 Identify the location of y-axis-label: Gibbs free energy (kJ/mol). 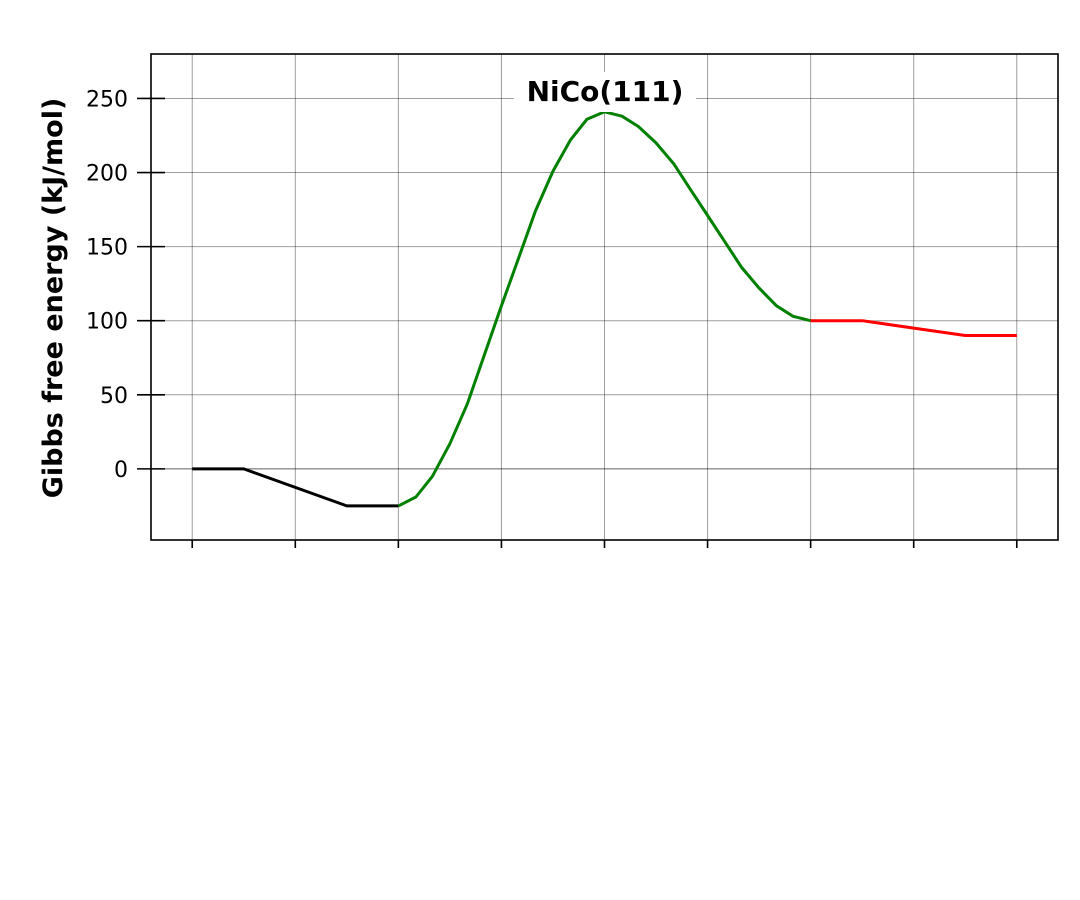
(53, 298).